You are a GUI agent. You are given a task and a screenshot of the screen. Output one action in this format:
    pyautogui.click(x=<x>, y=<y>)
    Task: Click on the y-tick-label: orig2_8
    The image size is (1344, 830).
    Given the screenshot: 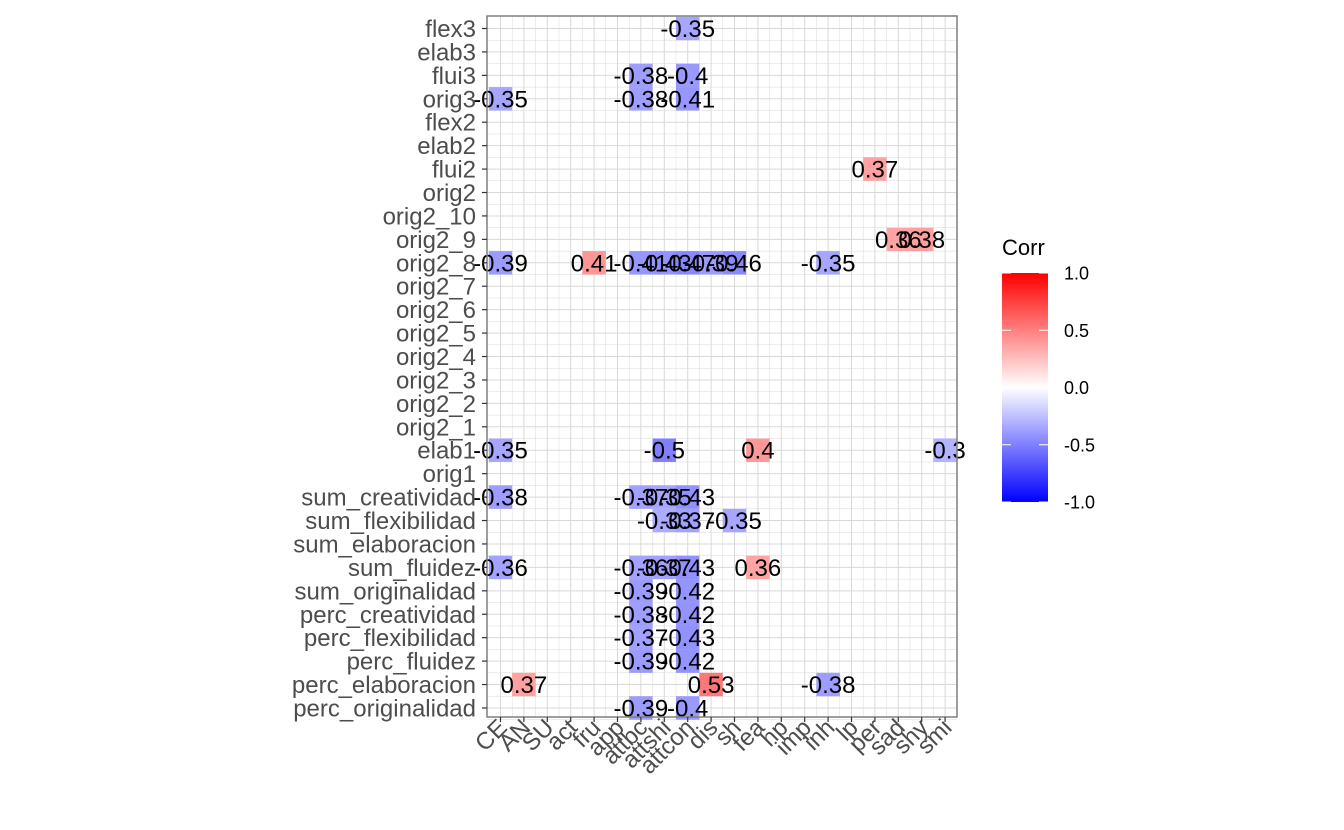 What is the action you would take?
    pyautogui.click(x=436, y=263)
    